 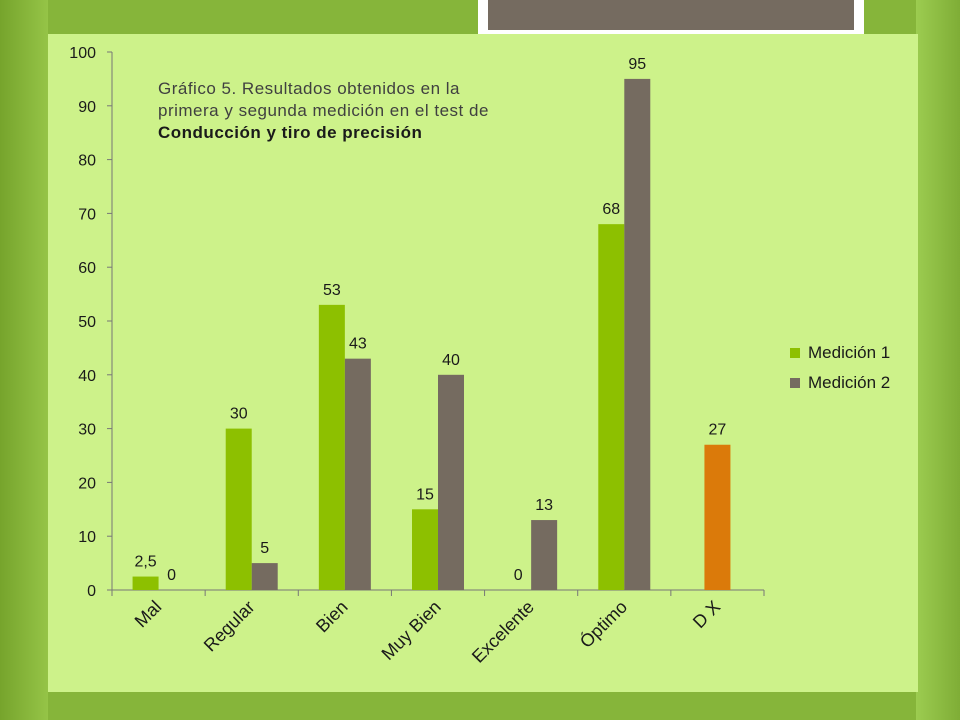 I want to click on y-tick-label: 40, so click(x=87, y=376).